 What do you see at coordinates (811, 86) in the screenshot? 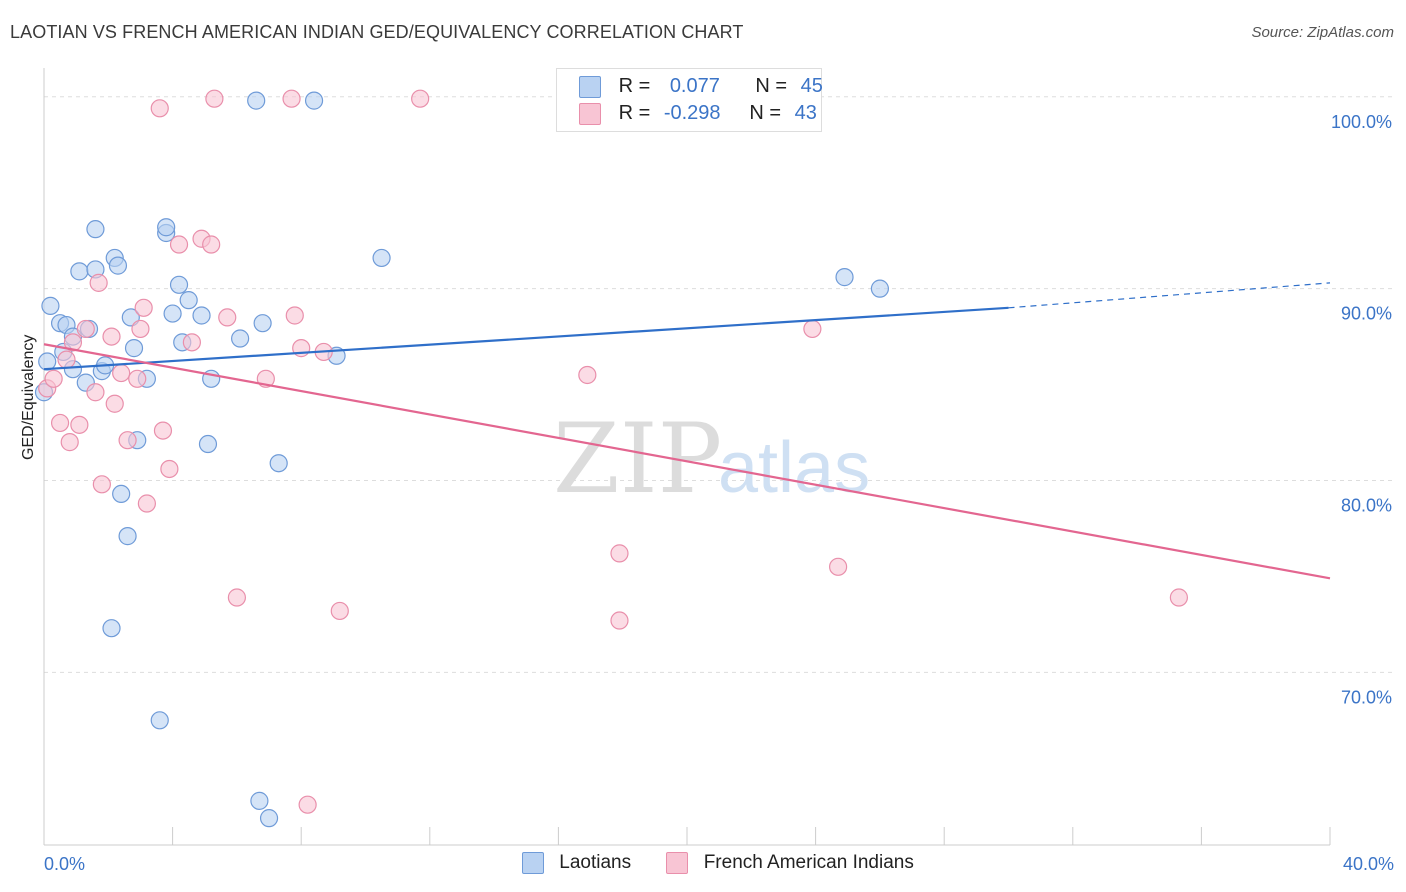
I see `legend-n-value-laotians: 45` at bounding box center [811, 86].